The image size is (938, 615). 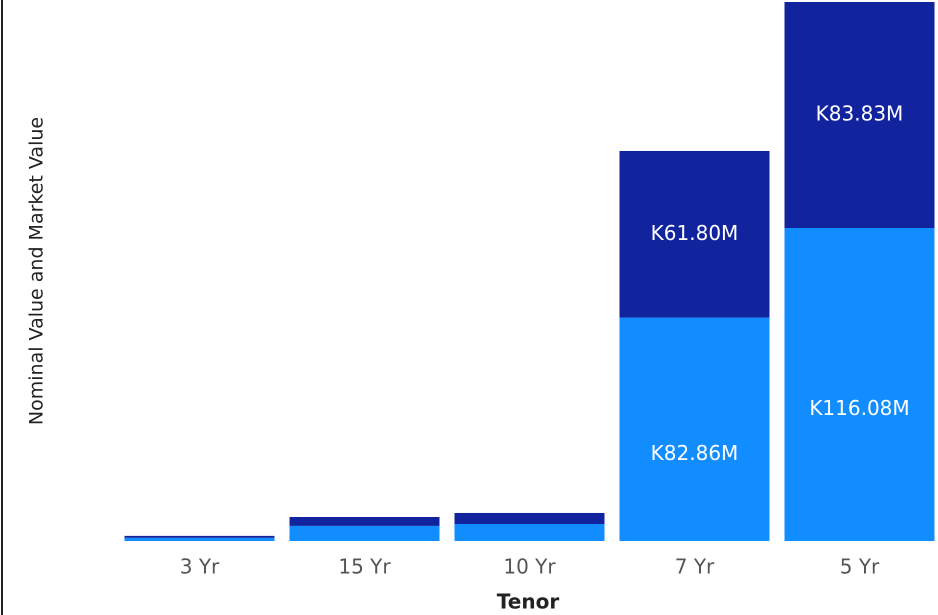 I want to click on x-tick-label: 3 Yr, so click(x=200, y=567).